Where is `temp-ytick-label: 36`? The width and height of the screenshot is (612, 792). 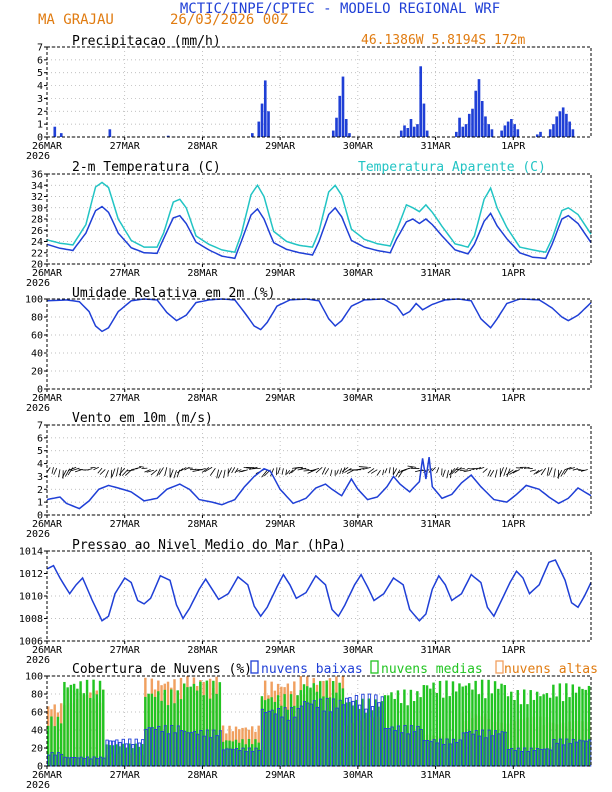 temp-ytick-label: 36 is located at coordinates (37, 175).